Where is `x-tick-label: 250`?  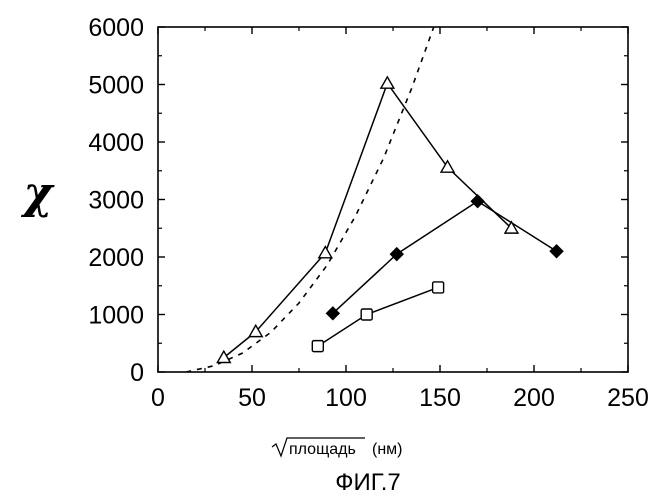 x-tick-label: 250 is located at coordinates (628, 398).